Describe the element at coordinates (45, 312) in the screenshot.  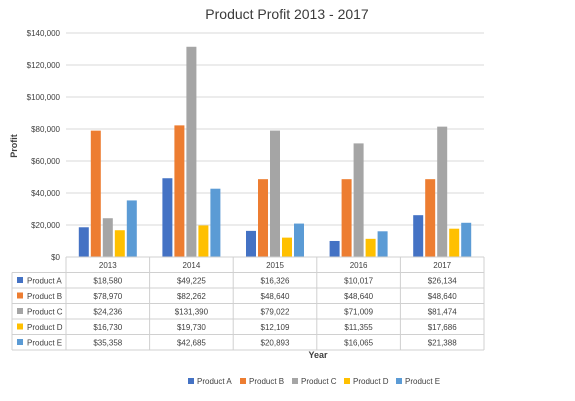
I see `table-series-label: Product C` at that location.